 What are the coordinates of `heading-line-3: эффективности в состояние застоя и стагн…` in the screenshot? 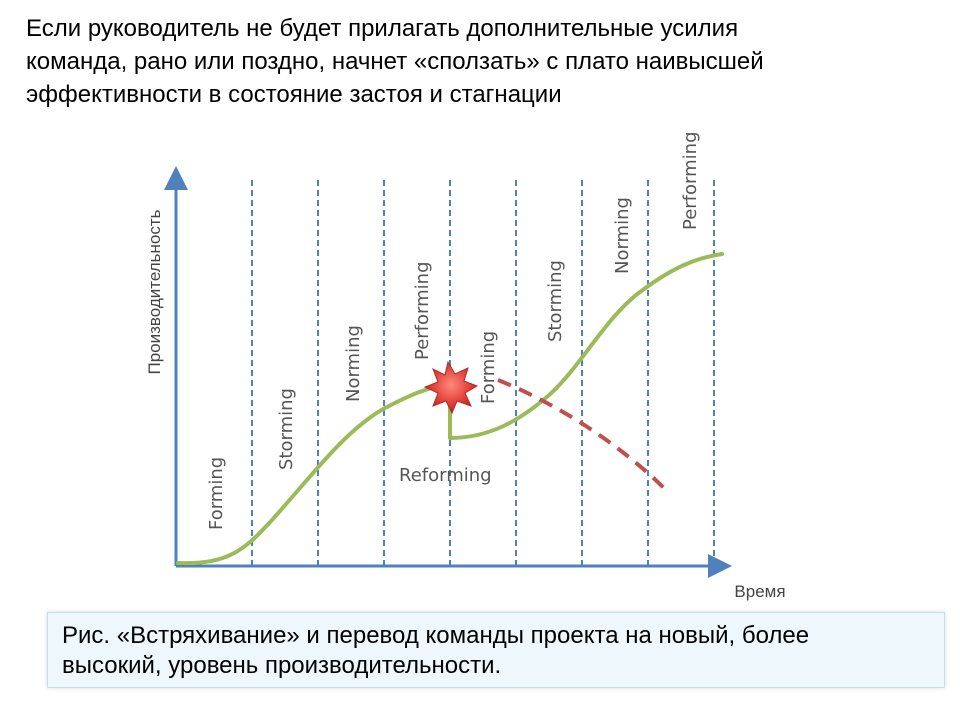 It's located at (294, 94).